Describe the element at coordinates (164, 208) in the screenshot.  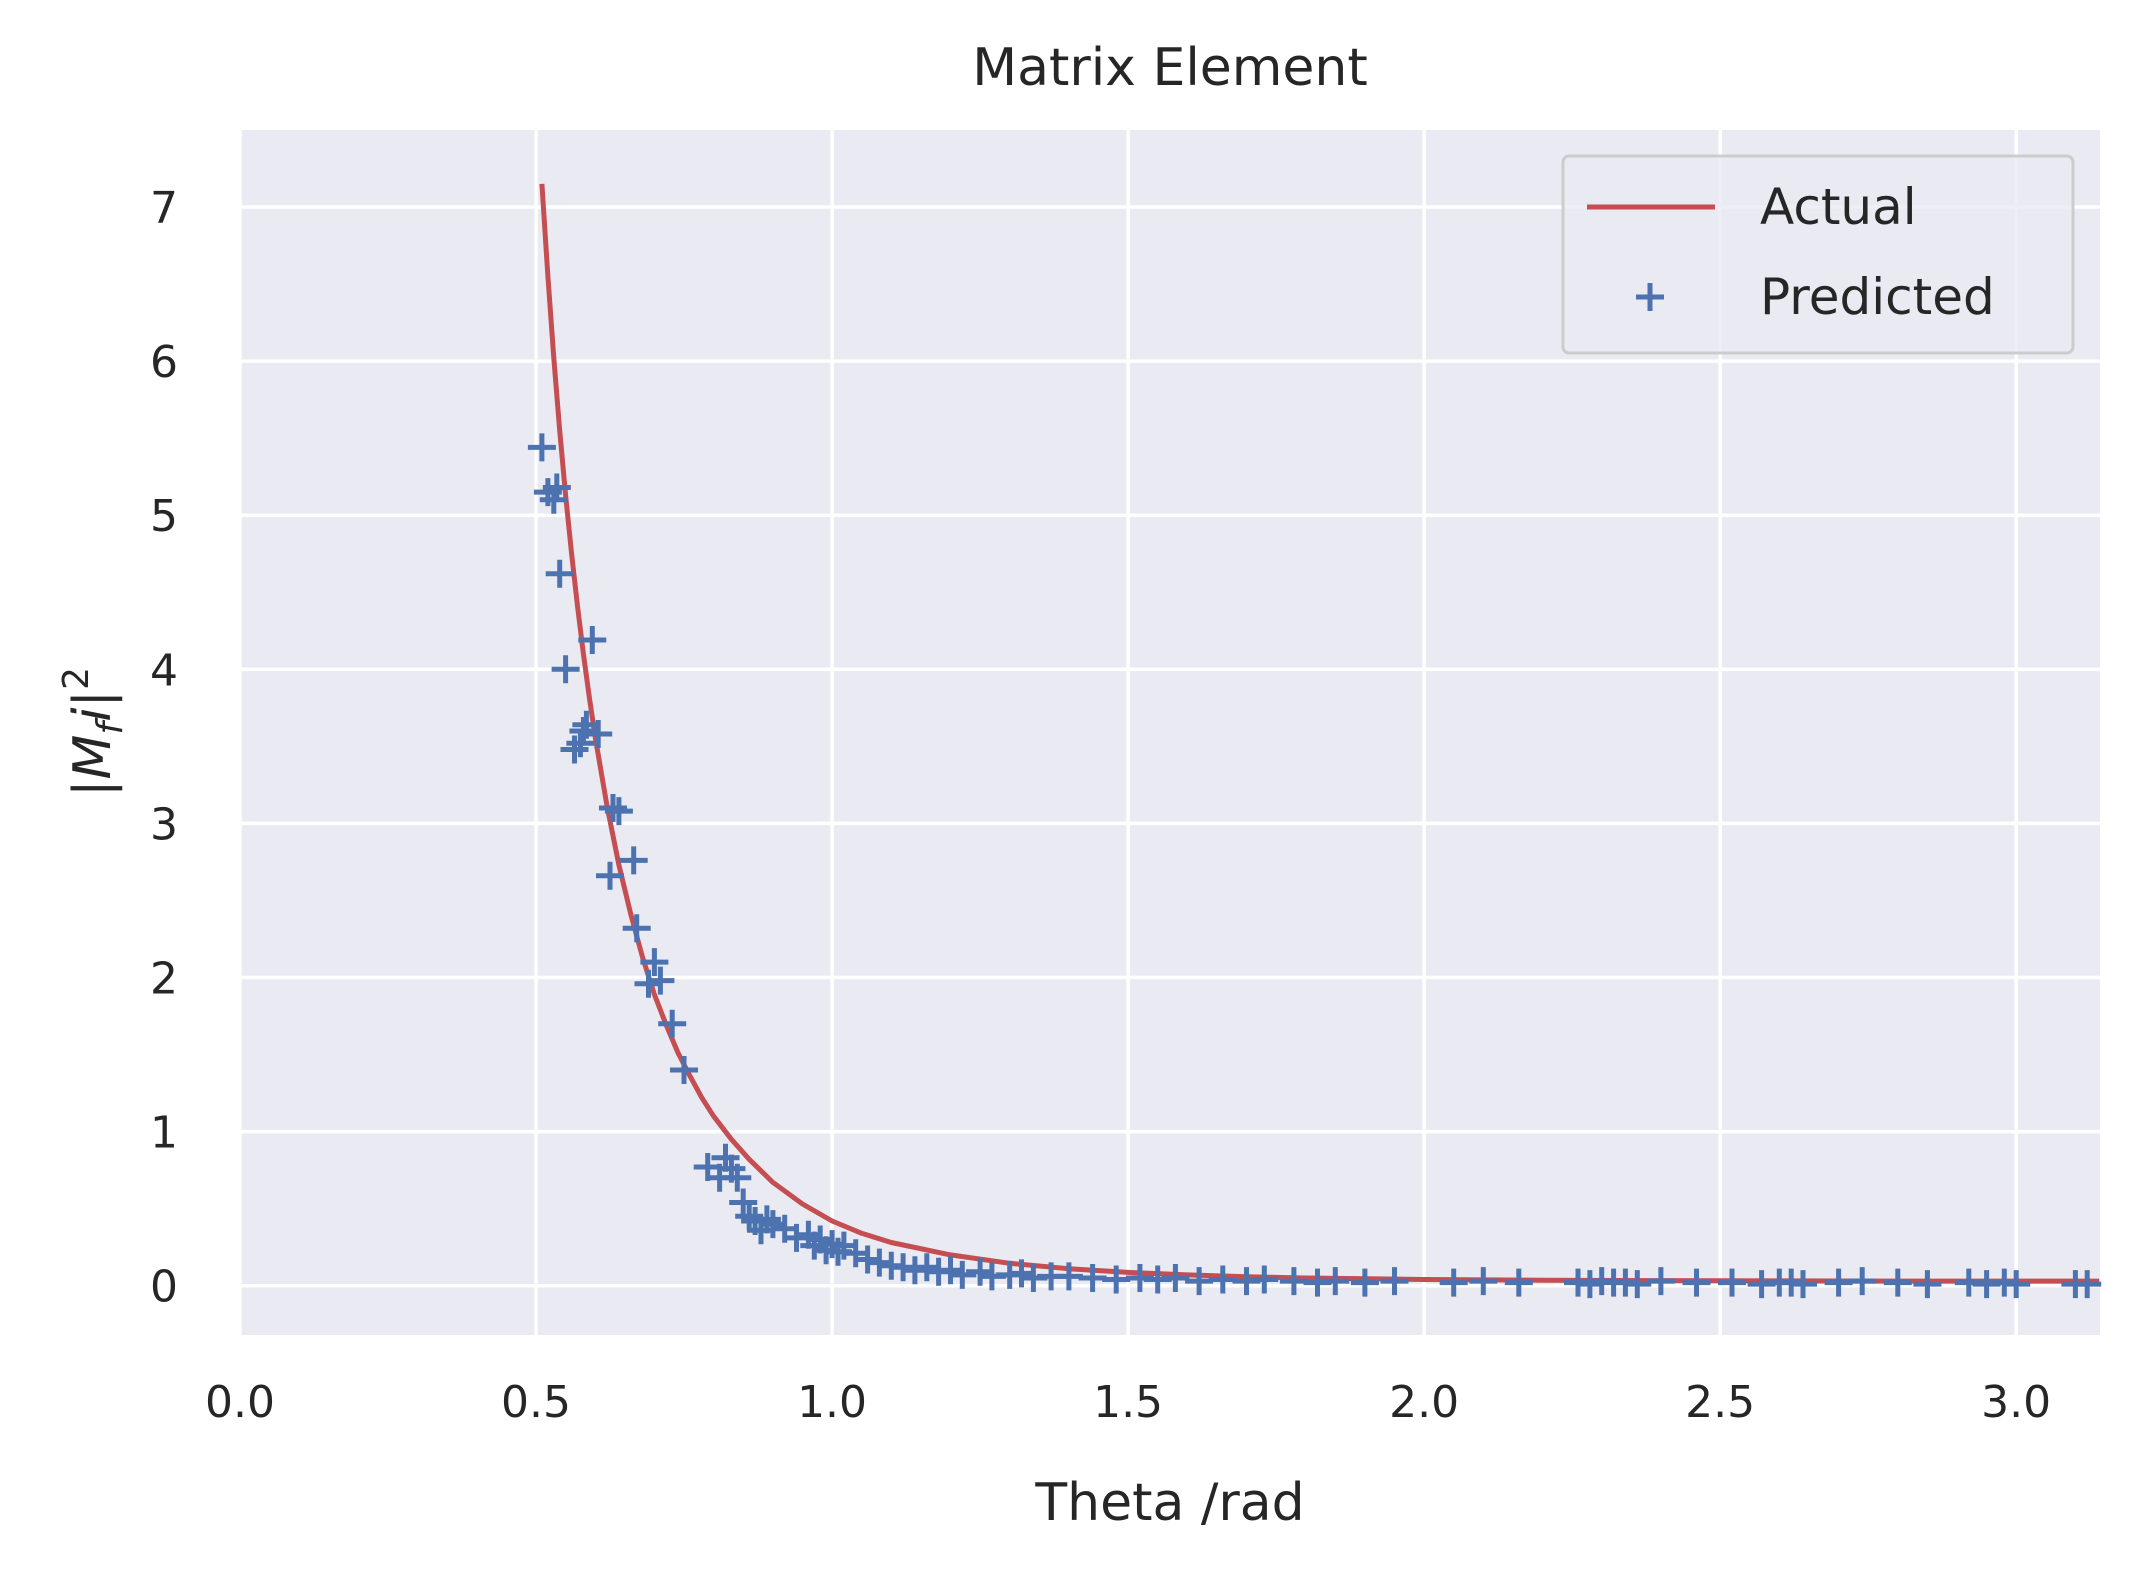
I see `y-tick-label: 7` at that location.